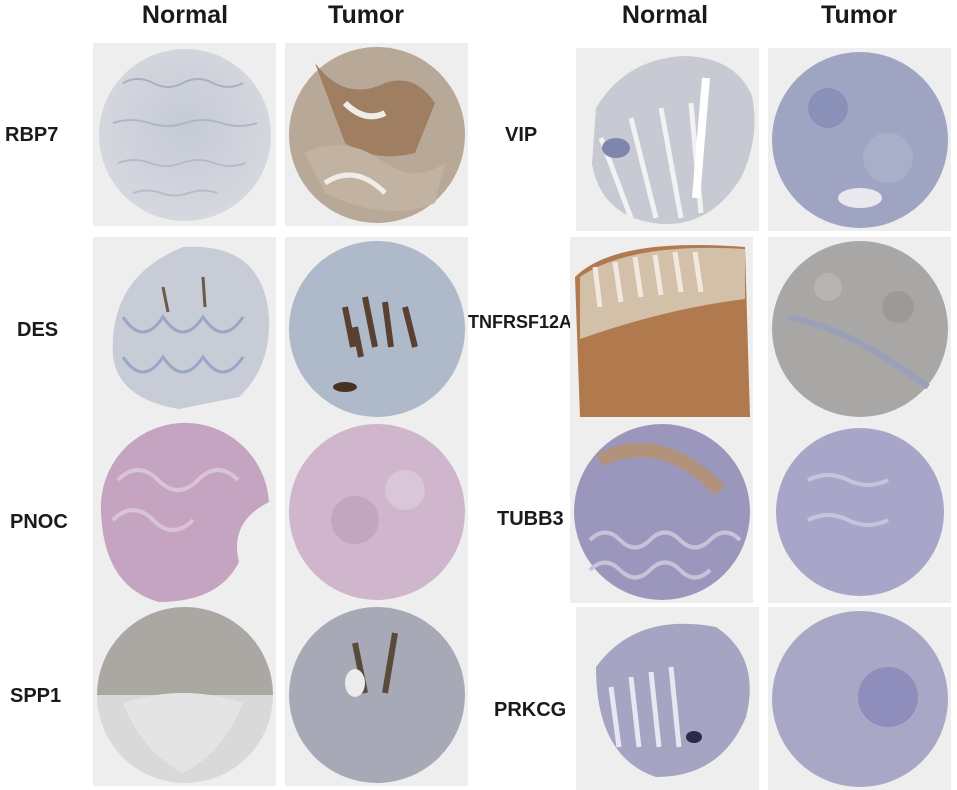 Image resolution: width=957 pixels, height=790 pixels. I want to click on tissue-panel-des-normal, so click(184, 328).